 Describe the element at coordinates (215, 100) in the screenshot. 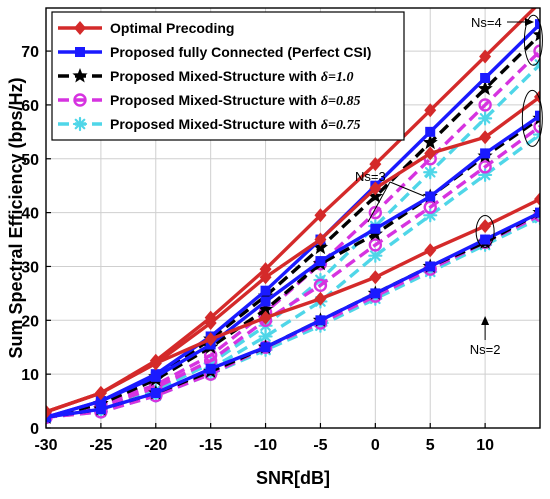

I see `legend-label-main: Proposed Mixed-Structure with` at that location.